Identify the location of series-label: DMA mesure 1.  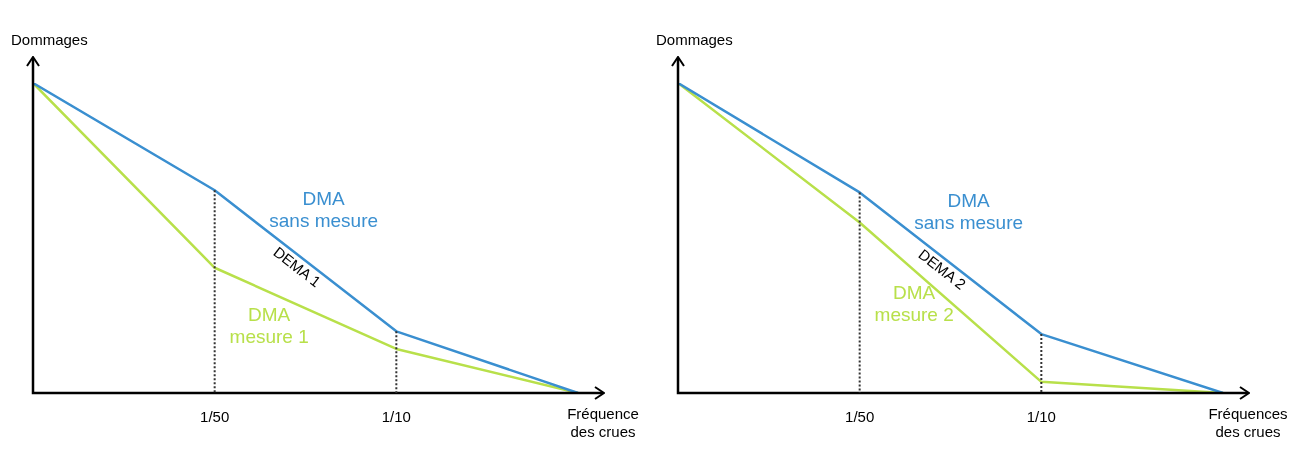
(269, 325).